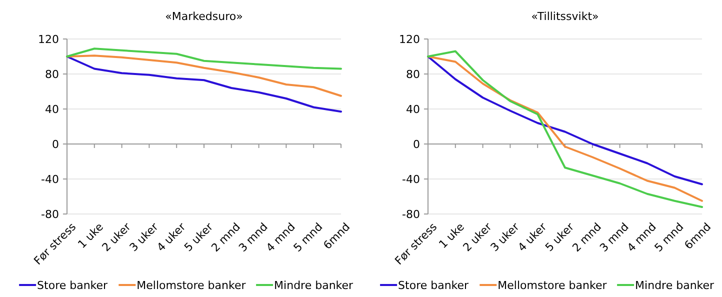  I want to click on chart-title: «Tillitssvikt», so click(565, 16).